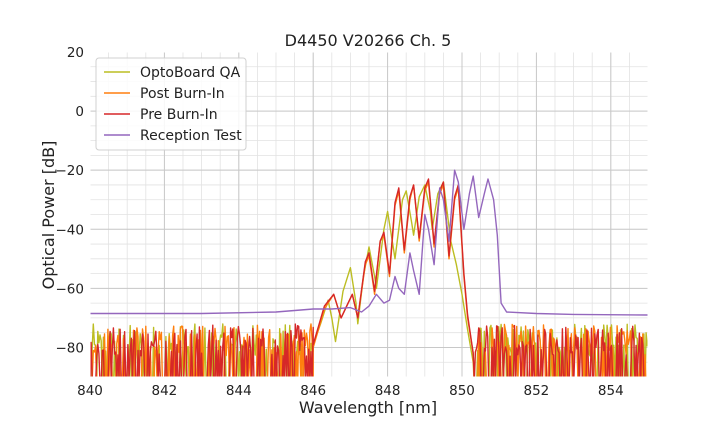  I want to click on y-tick-label: −40, so click(70, 230).